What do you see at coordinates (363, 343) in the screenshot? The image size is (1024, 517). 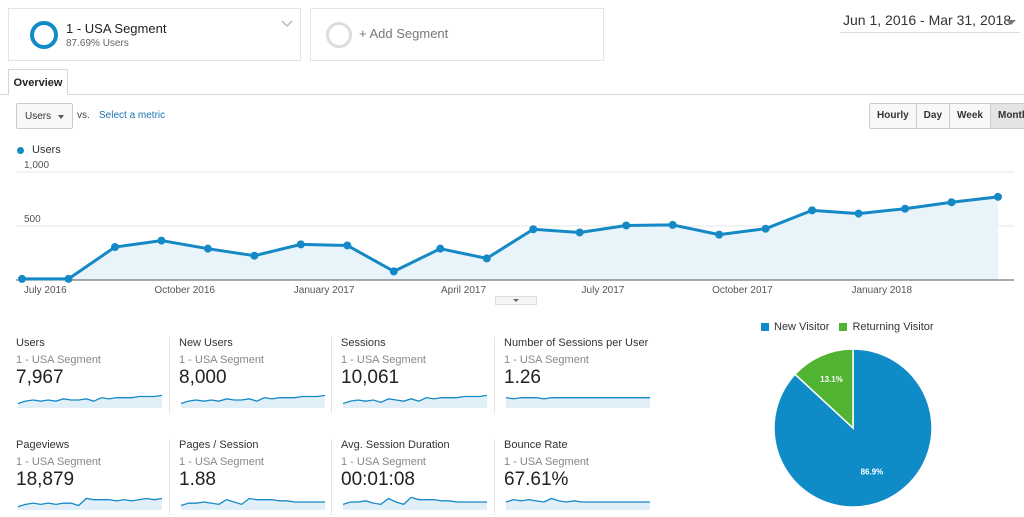 I see `metric-title: Sessions` at bounding box center [363, 343].